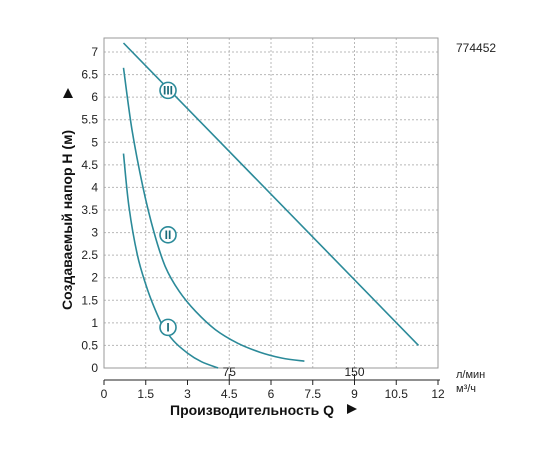 The width and height of the screenshot is (560, 460). Describe the element at coordinates (94, 323) in the screenshot. I see `y-tick-label: 1` at that location.